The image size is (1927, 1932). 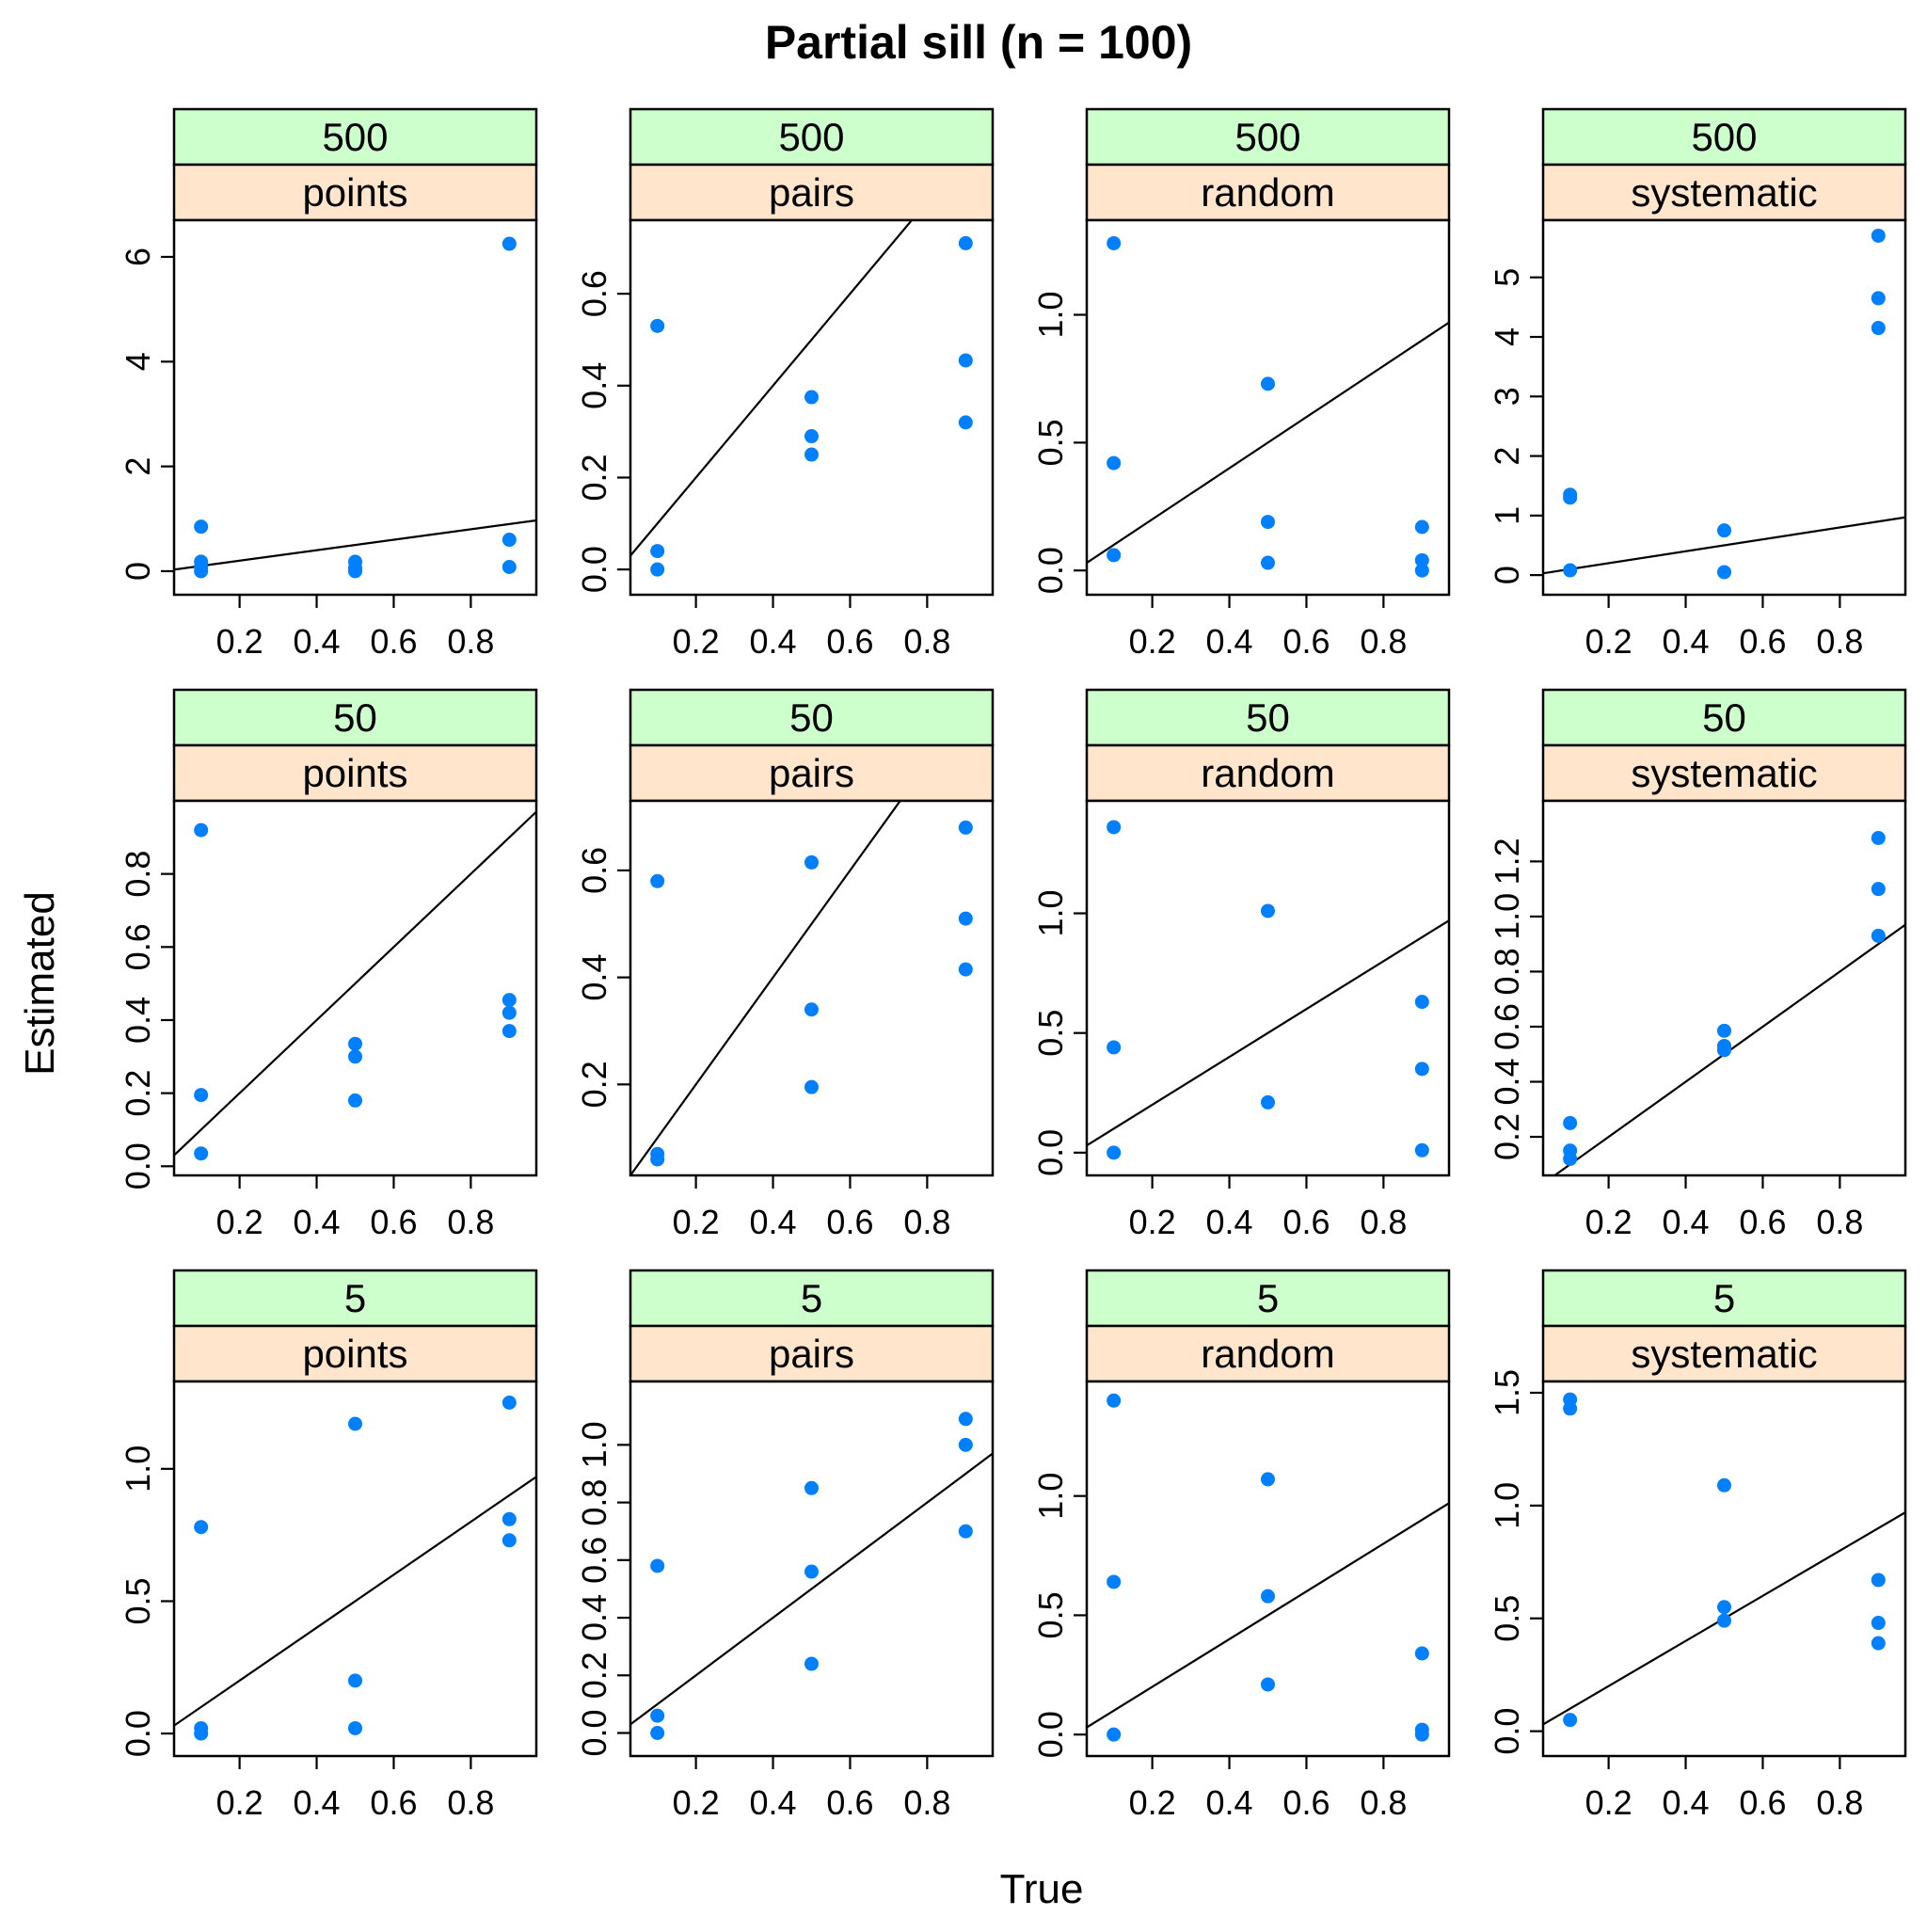 I want to click on strip-bottom-label: systematic, so click(x=1724, y=1354).